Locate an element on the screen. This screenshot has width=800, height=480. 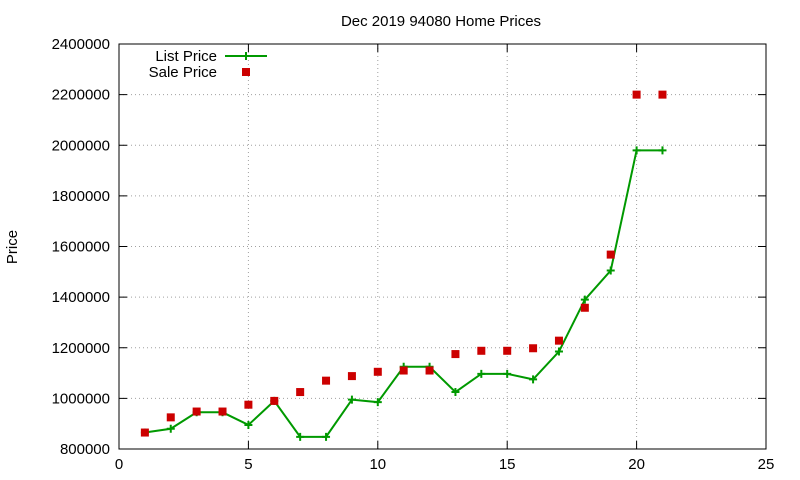
y-tick-label: 2200000 is located at coordinates (81, 95).